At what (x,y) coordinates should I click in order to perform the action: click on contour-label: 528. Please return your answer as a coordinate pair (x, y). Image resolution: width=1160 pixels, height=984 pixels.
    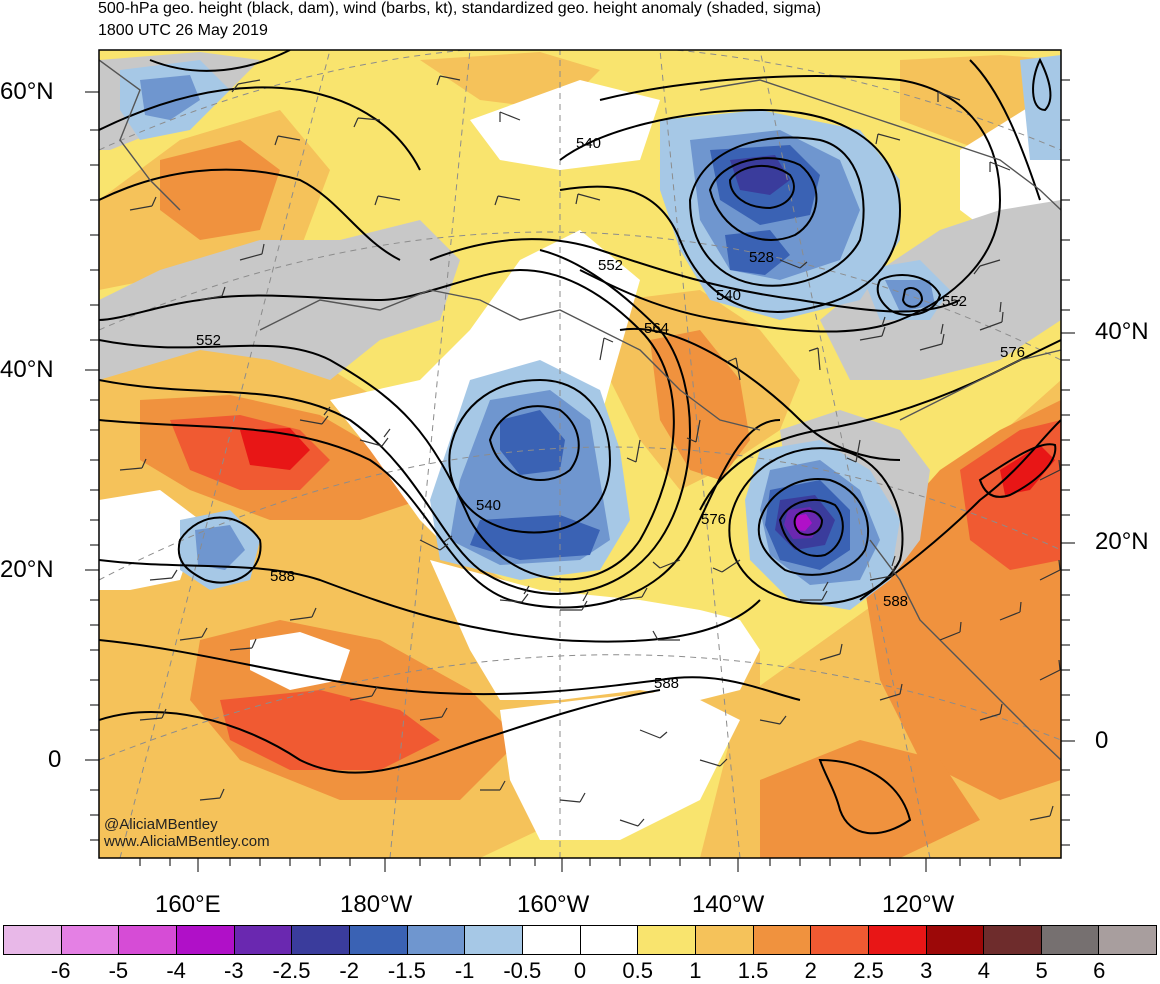
    Looking at the image, I should click on (761, 257).